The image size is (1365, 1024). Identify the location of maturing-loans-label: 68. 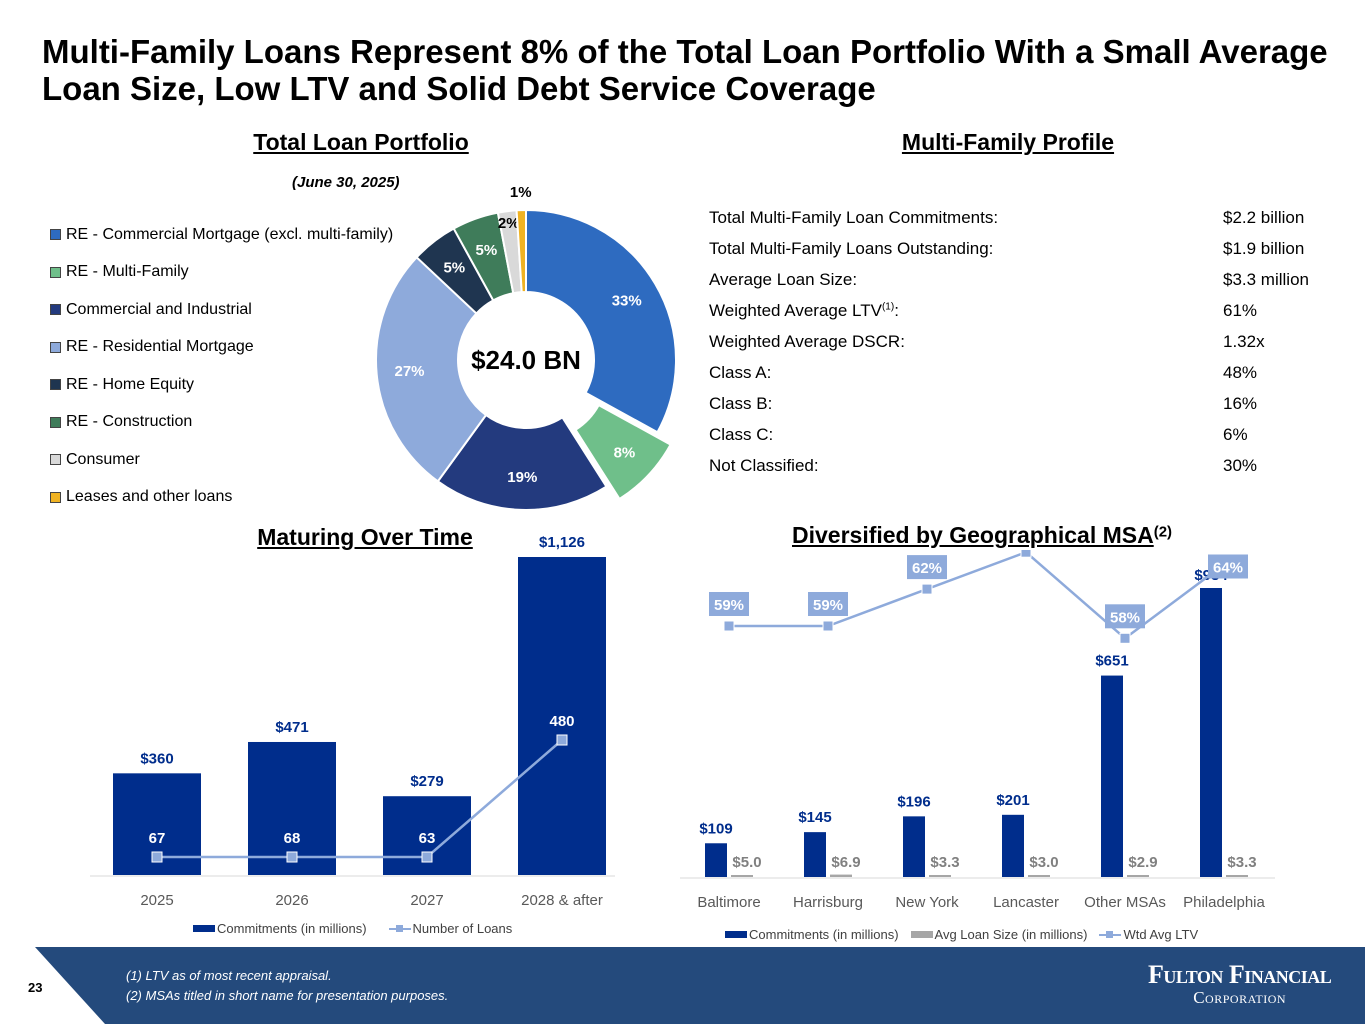
(292, 838).